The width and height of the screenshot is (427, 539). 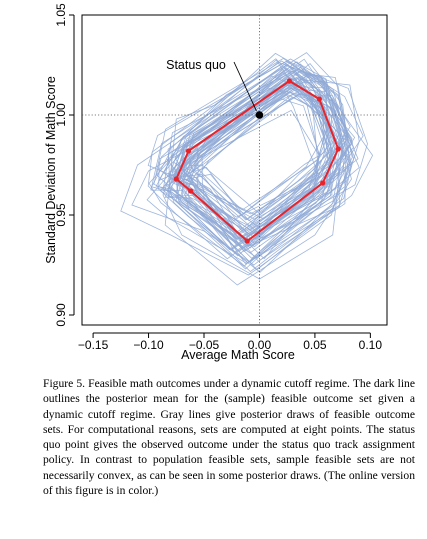 I want to click on x-tick-label: −0.05, so click(x=204, y=345).